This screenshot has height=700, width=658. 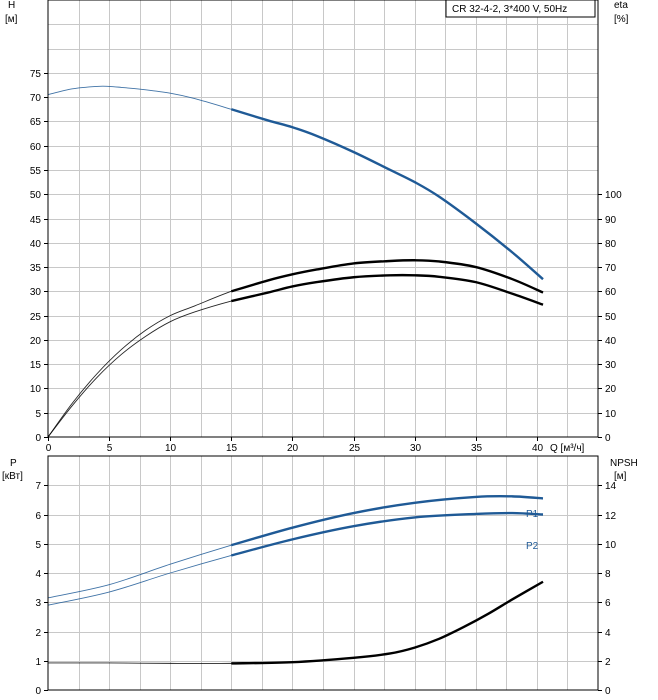 I want to click on x-tick-label: 0, so click(x=49, y=448).